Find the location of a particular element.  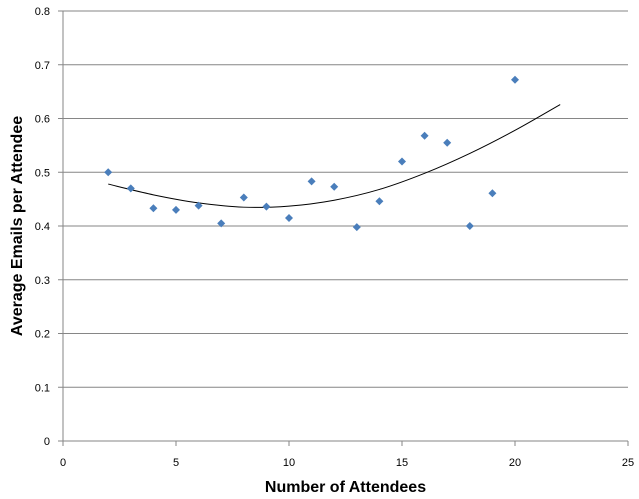

x-tick-label: 5 is located at coordinates (176, 463).